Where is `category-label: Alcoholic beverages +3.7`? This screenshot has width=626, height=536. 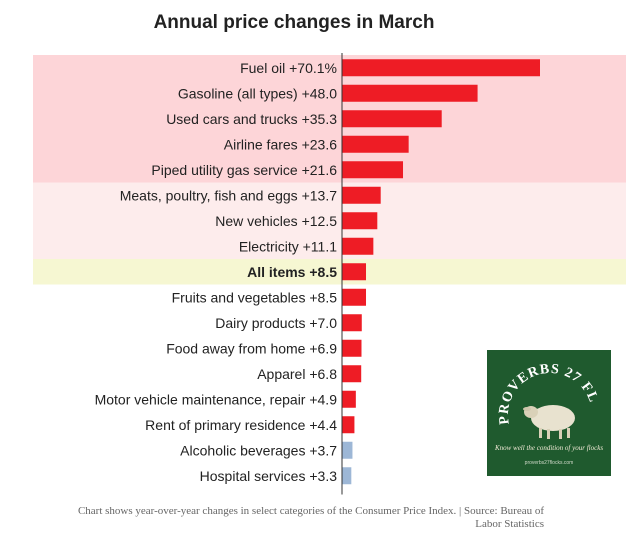
category-label: Alcoholic beverages +3.7 is located at coordinates (258, 450).